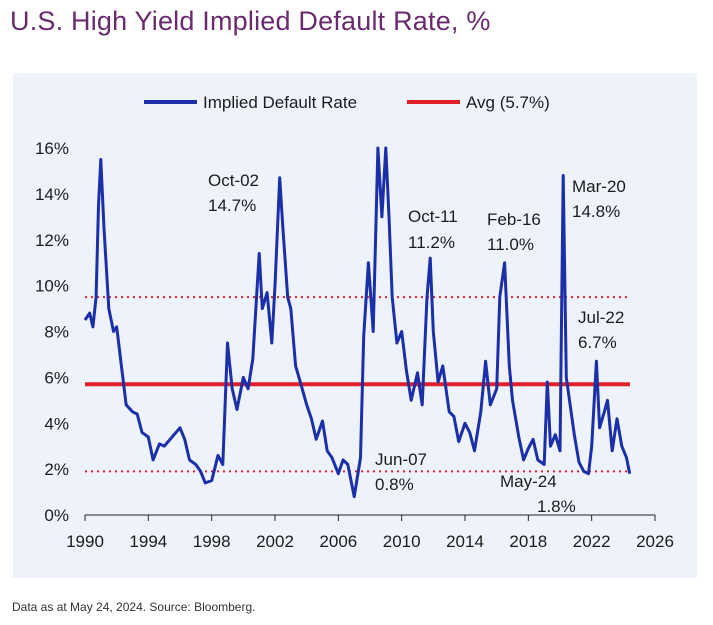  I want to click on y-tick-label: 0%, so click(56, 515).